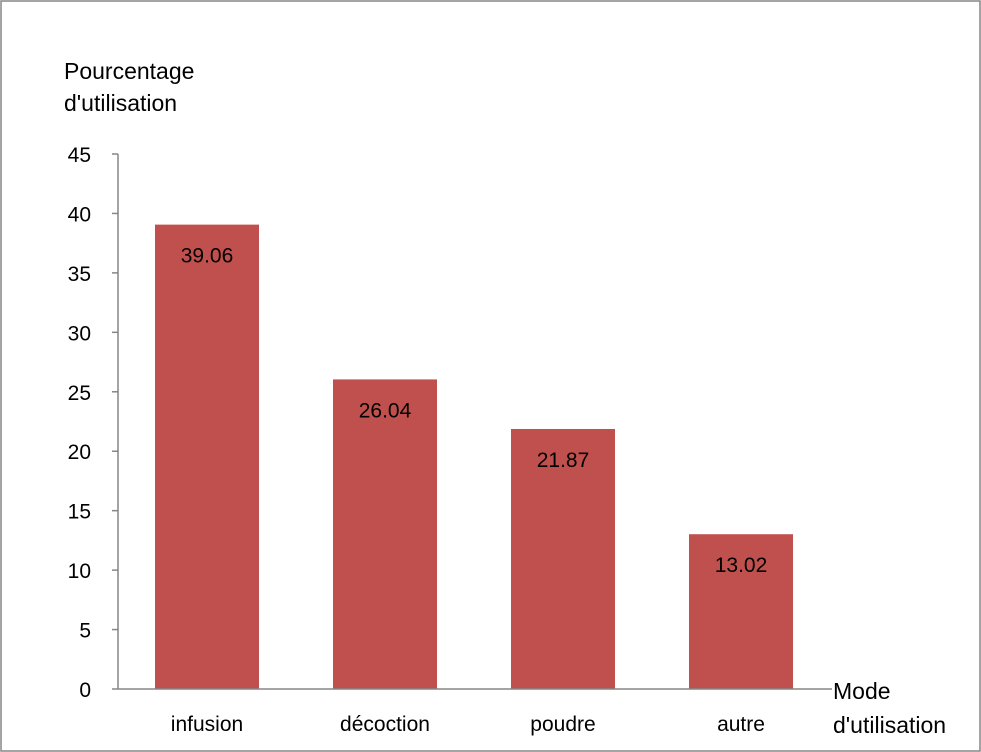 This screenshot has width=981, height=752. Describe the element at coordinates (207, 724) in the screenshot. I see `x-tick-label: infusion` at that location.